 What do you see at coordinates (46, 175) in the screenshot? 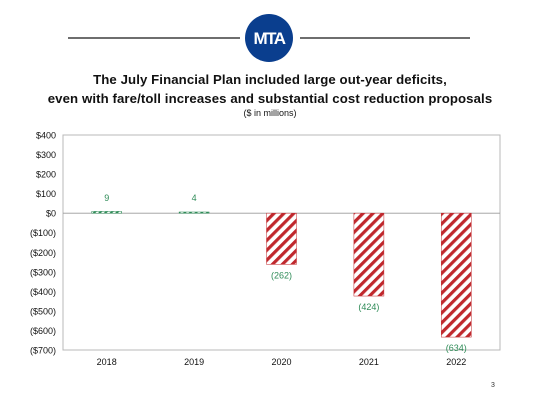
I see `y-tick-label: $200` at bounding box center [46, 175].